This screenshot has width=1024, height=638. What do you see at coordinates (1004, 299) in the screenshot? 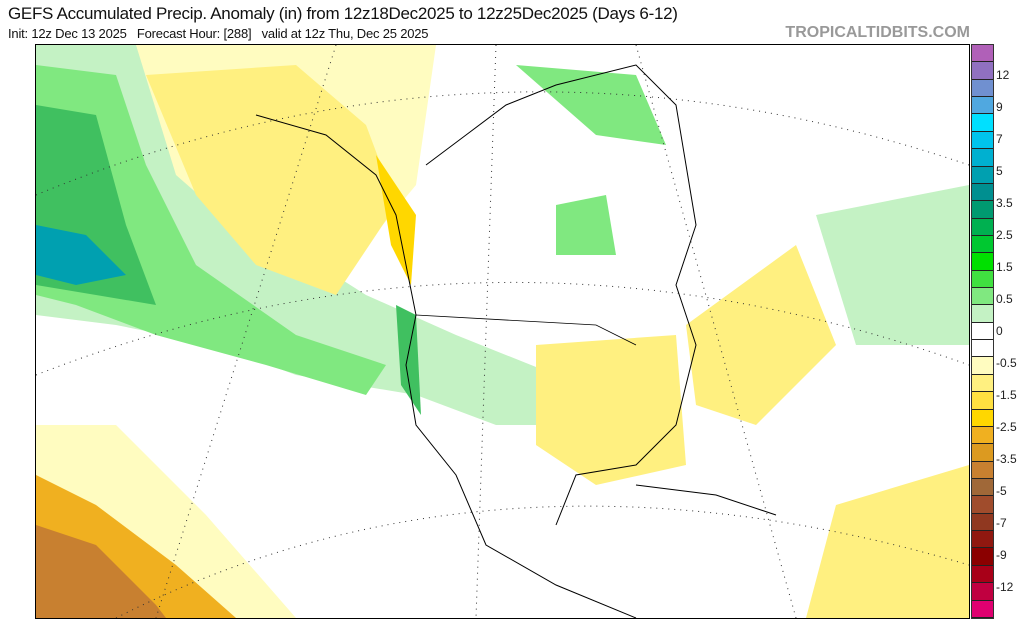
I see `colorbar-label: 0.5` at bounding box center [1004, 299].